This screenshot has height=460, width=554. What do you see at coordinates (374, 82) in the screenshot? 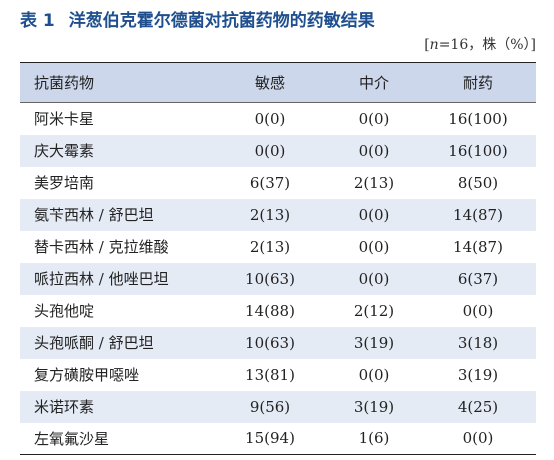
I see `header-intermediate: 中介` at bounding box center [374, 82].